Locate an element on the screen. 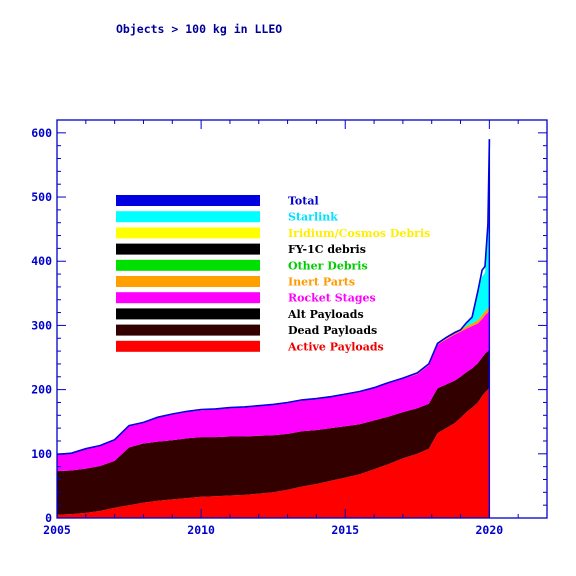 The image size is (576, 576). legend-swatch-rocket-stages is located at coordinates (188, 298).